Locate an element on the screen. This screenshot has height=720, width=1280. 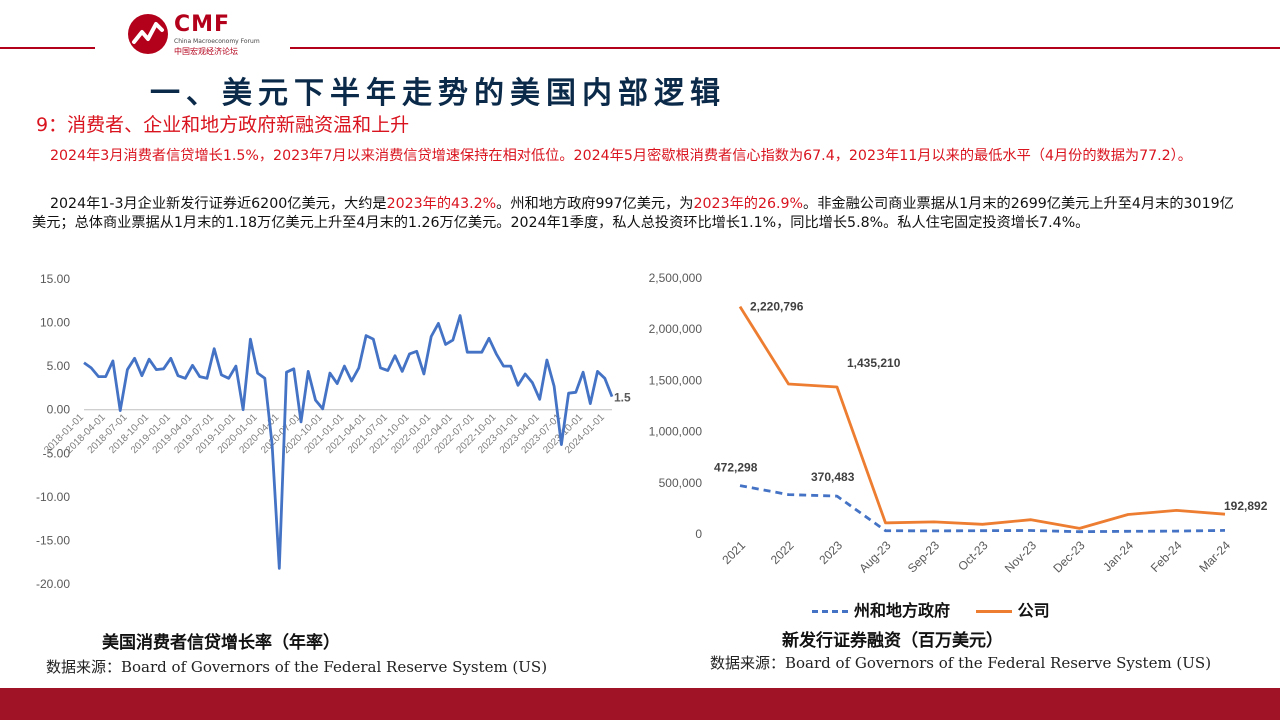
data-label: 2,220,796 is located at coordinates (777, 307).